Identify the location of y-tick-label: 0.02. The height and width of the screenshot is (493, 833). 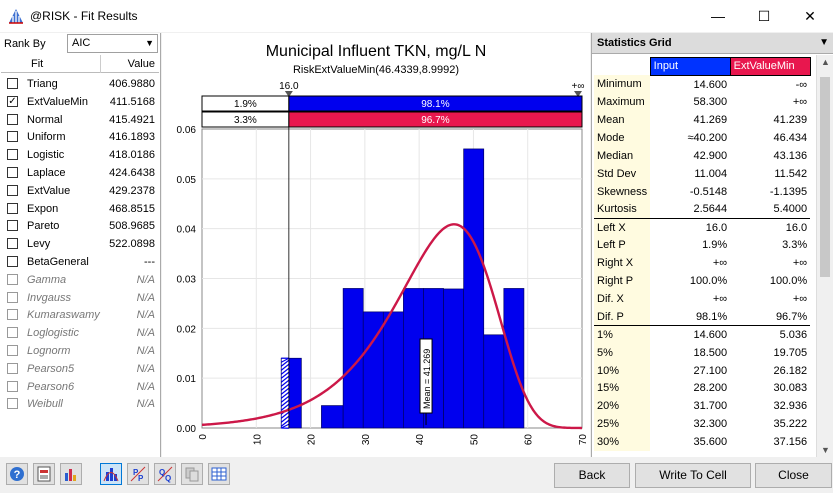
(187, 329).